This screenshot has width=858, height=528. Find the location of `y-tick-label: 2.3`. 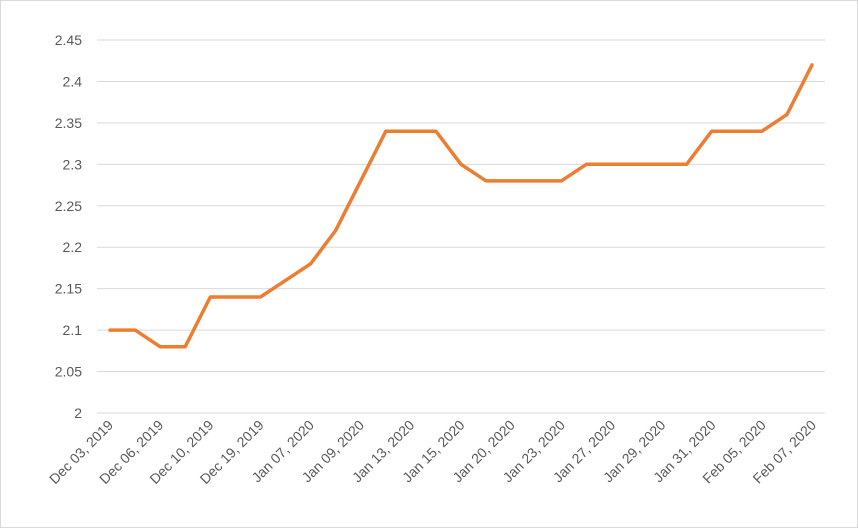

y-tick-label: 2.3 is located at coordinates (73, 164).